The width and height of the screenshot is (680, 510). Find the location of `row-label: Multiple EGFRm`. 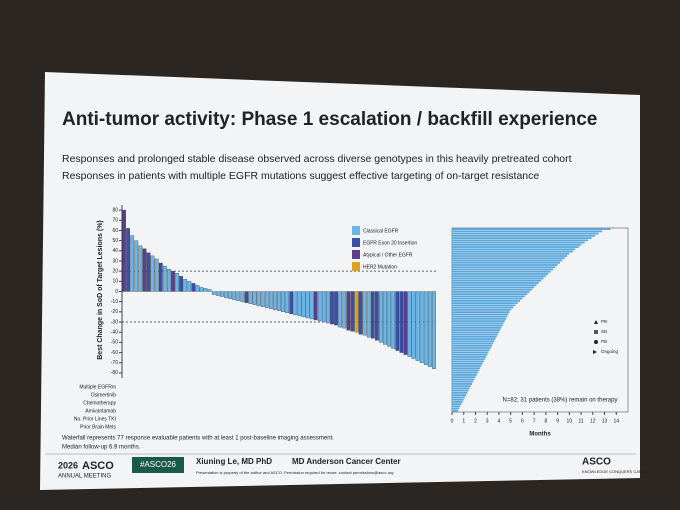

row-label: Multiple EGFRm is located at coordinates (97, 387).